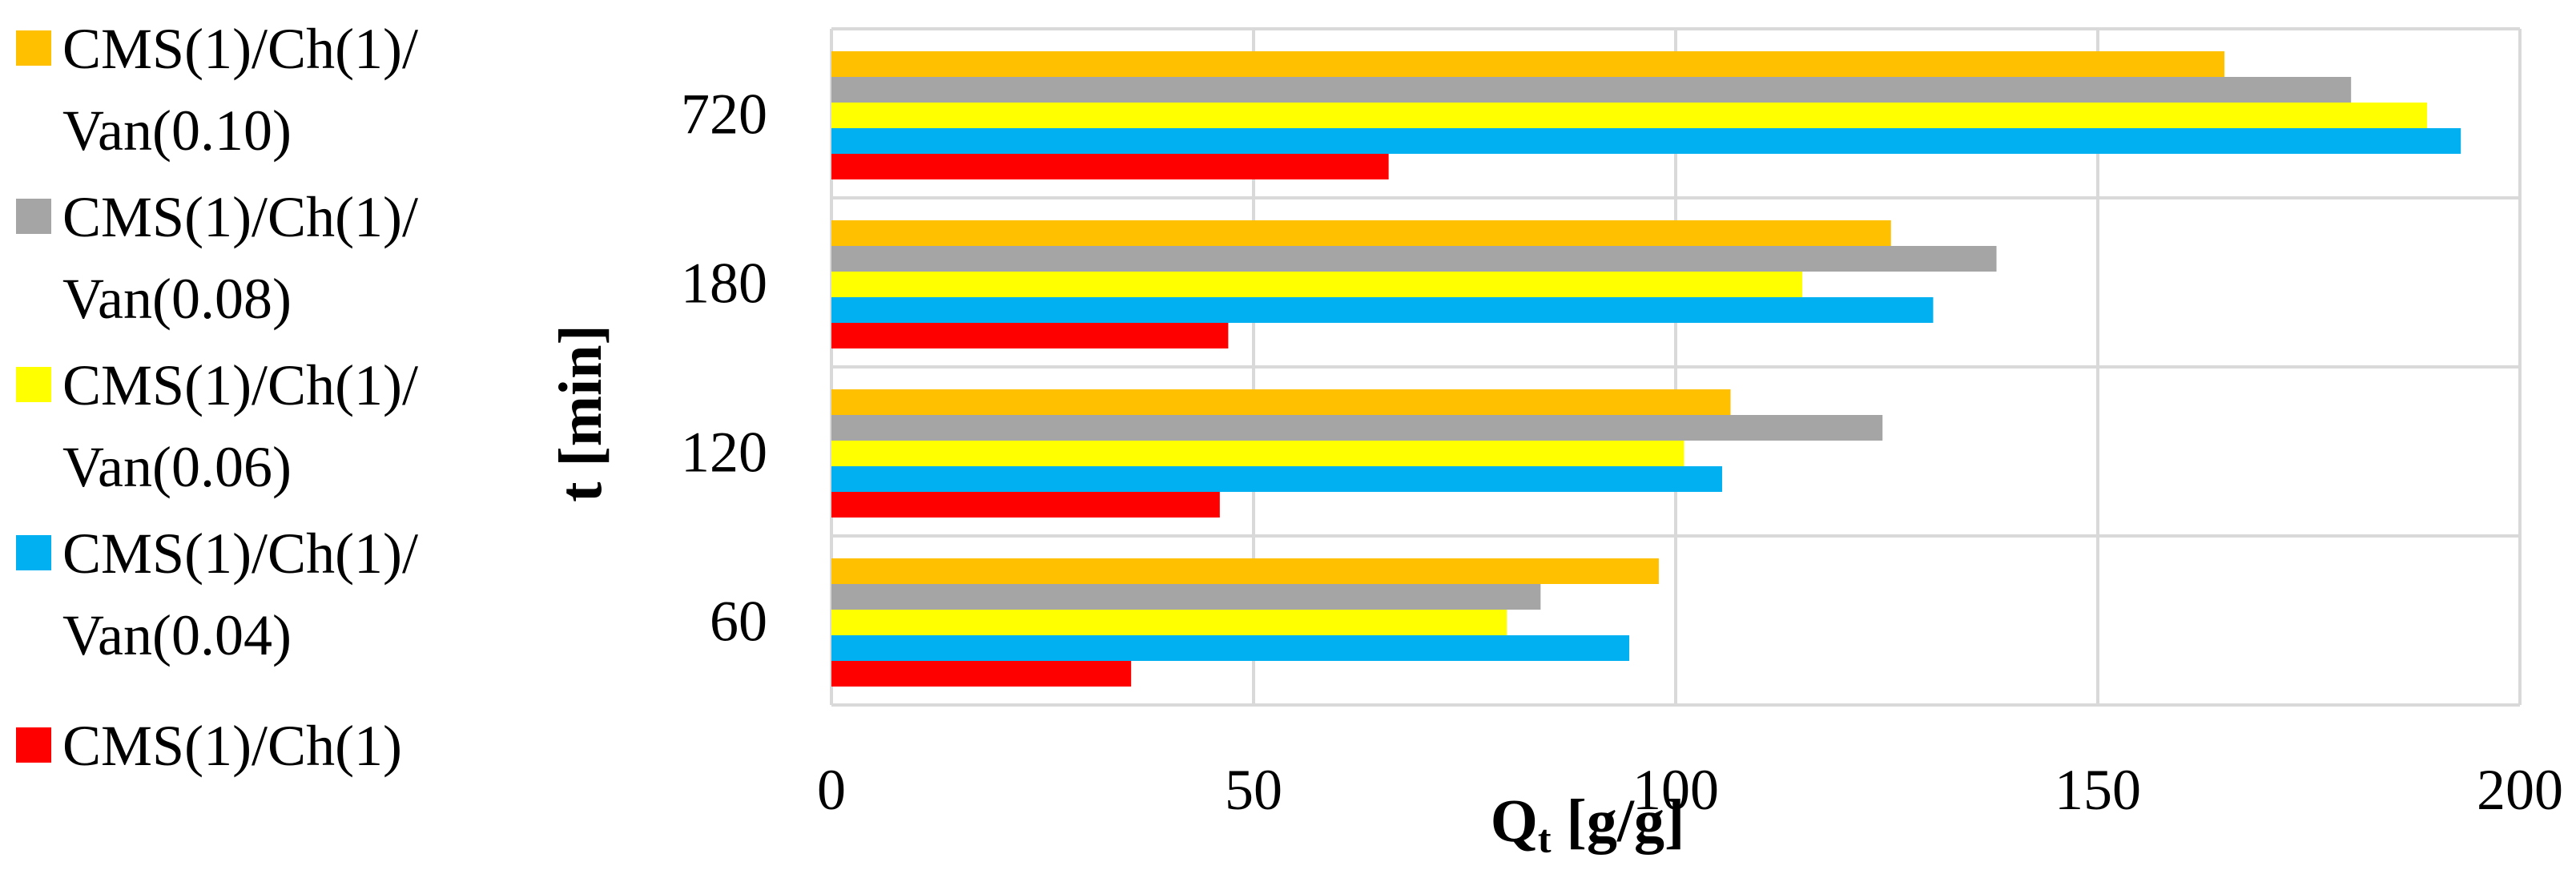 Image resolution: width=2576 pixels, height=870 pixels. I want to click on y-tick-label-120: 120, so click(724, 453).